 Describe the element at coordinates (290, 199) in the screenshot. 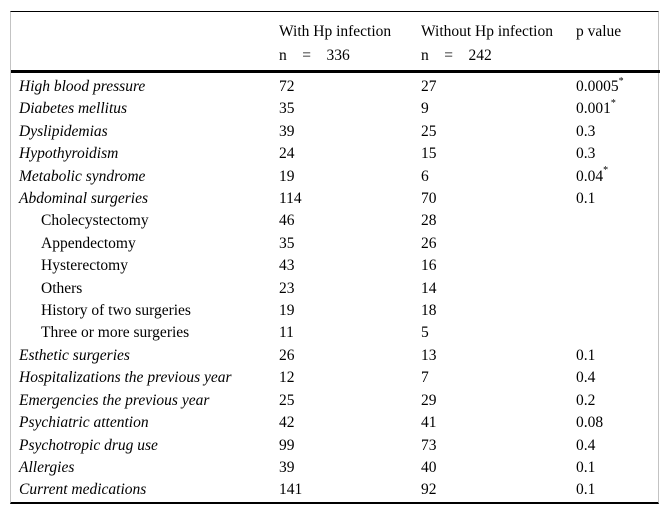

I see `with-hp-value: 114` at that location.